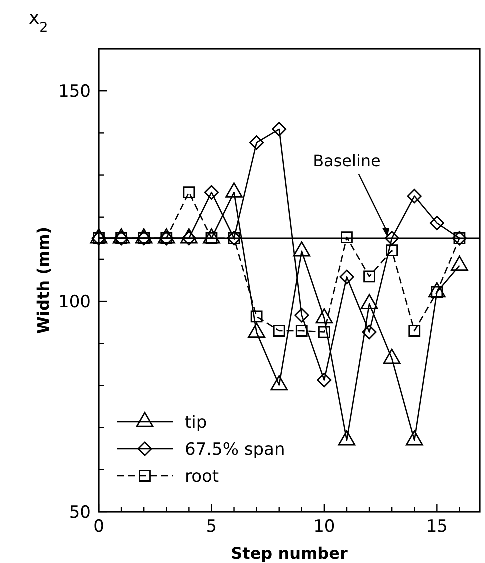 The width and height of the screenshot is (485, 563). Describe the element at coordinates (196, 422) in the screenshot. I see `legend-label: tip` at that location.